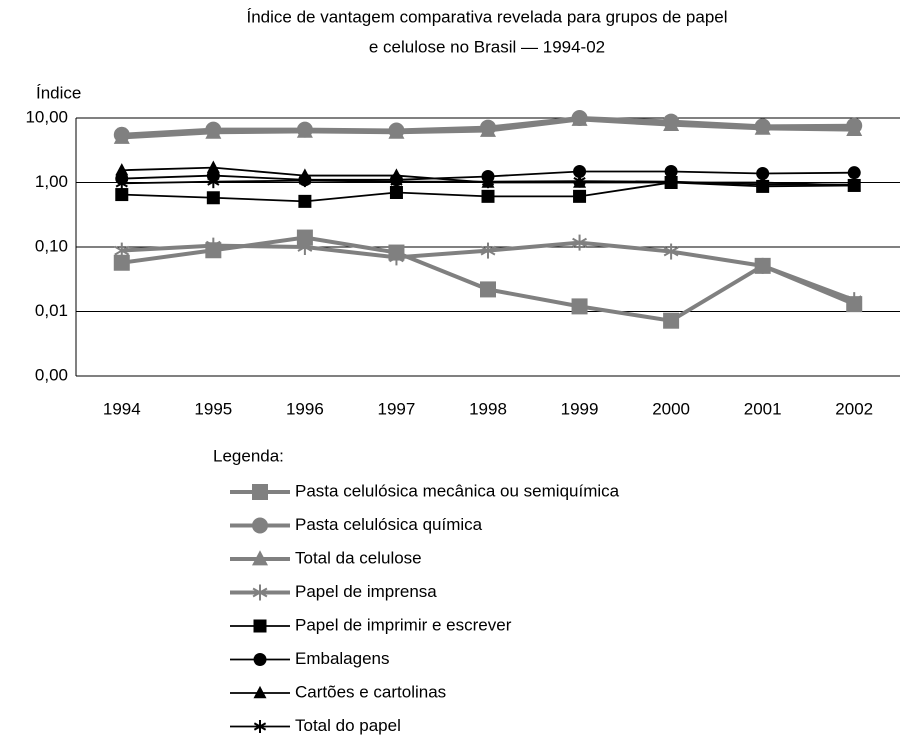  Describe the element at coordinates (348, 725) in the screenshot. I see `legend-label: Total do papel` at that location.